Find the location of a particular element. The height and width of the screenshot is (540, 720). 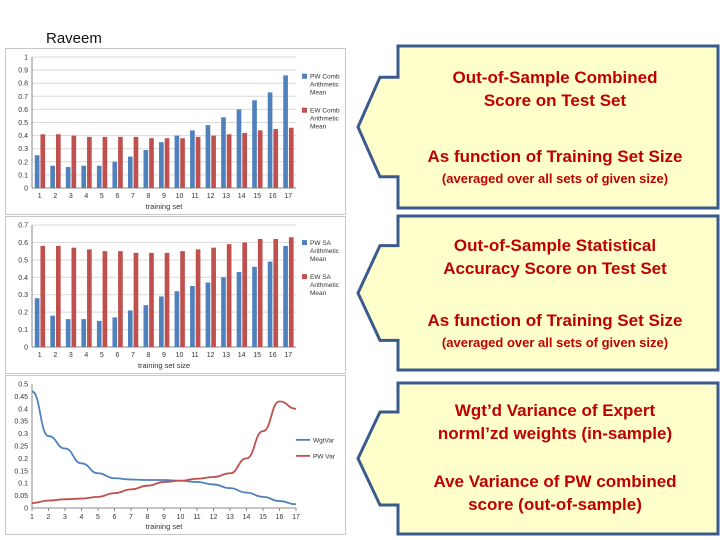

x-tick-label: 7 is located at coordinates (133, 355).